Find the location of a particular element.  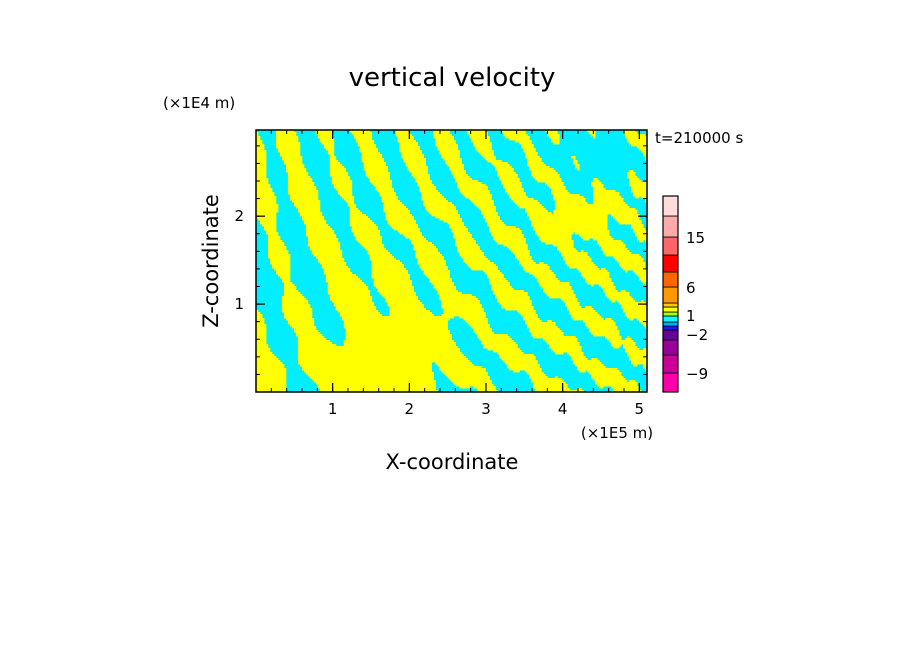

x-tick-label: 2 is located at coordinates (410, 409).